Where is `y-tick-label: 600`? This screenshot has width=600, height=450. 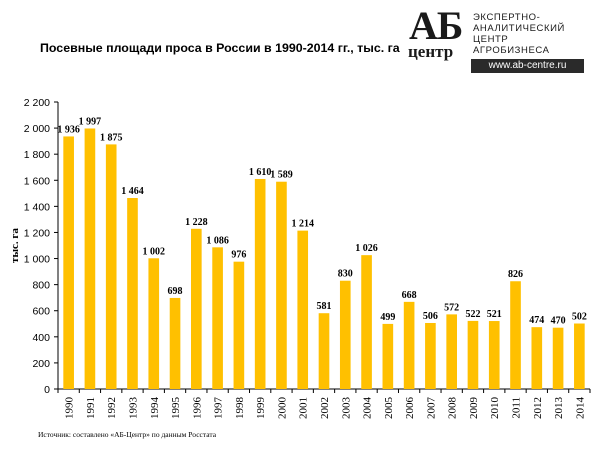 y-tick-label: 600 is located at coordinates (41, 312).